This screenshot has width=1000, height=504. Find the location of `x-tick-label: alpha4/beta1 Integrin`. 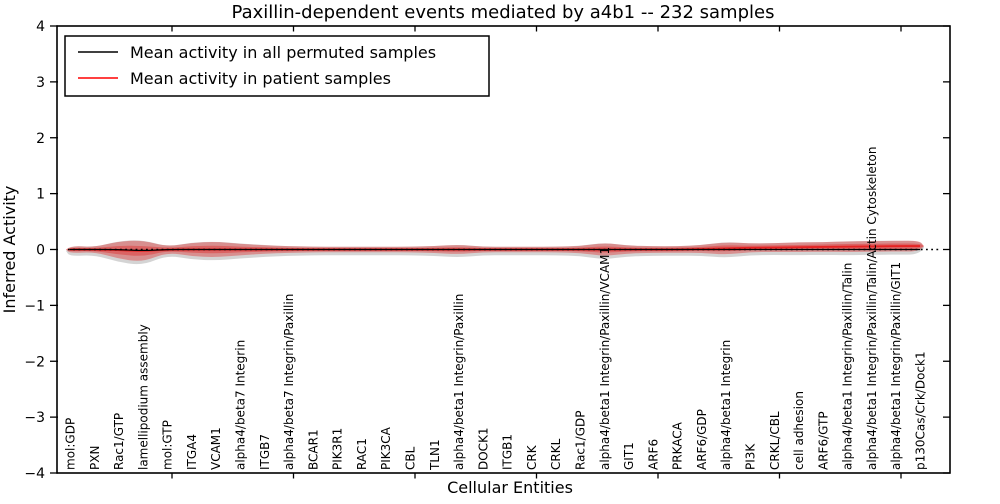

x-tick-label: alpha4/beta1 Integrin is located at coordinates (726, 405).